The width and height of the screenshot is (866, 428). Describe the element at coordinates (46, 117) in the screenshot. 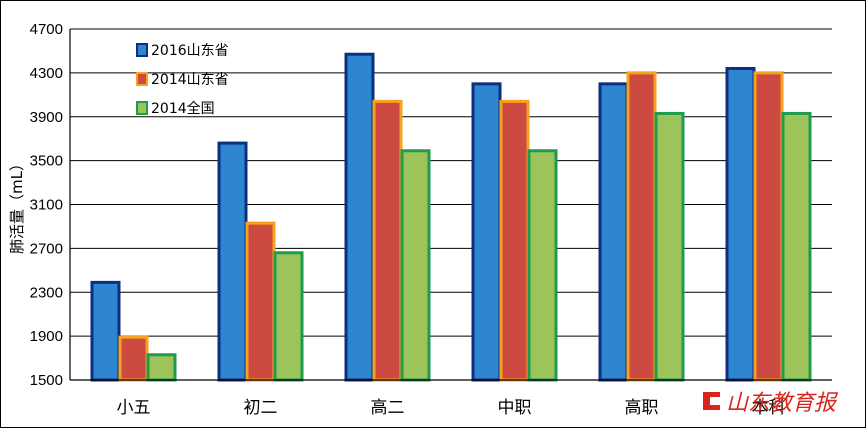

I see `y-tick-label: 3900` at that location.